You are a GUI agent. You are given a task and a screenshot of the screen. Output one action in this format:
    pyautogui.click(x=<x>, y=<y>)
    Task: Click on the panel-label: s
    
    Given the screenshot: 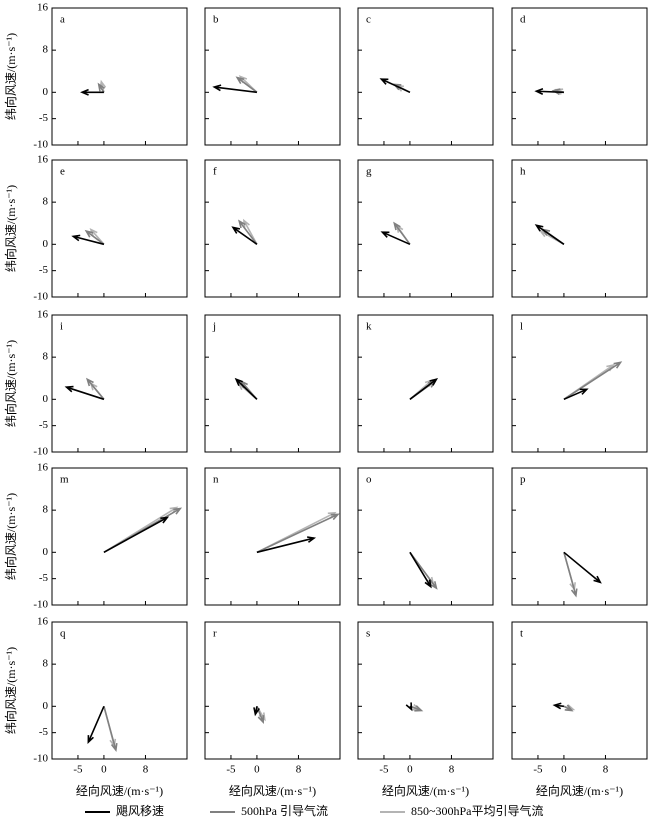 What is the action you would take?
    pyautogui.click(x=368, y=634)
    